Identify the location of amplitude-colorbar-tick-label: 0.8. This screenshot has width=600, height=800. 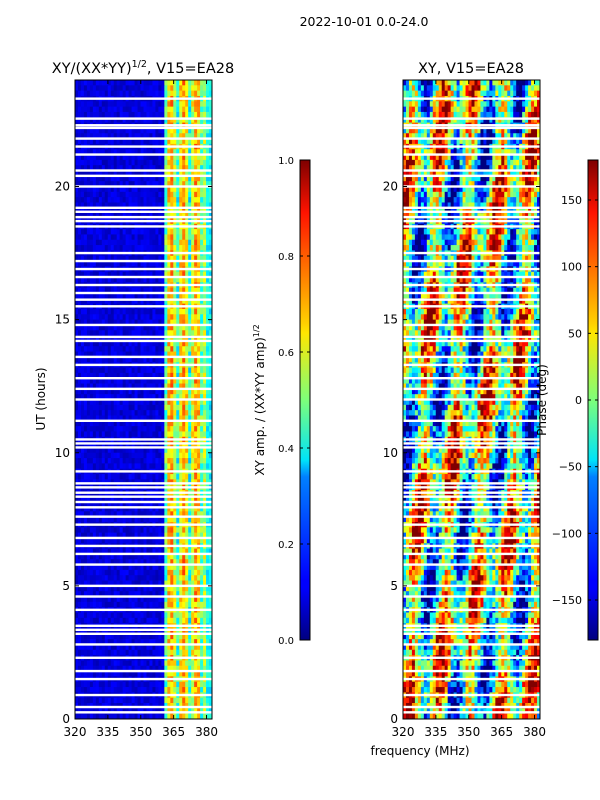
(286, 257).